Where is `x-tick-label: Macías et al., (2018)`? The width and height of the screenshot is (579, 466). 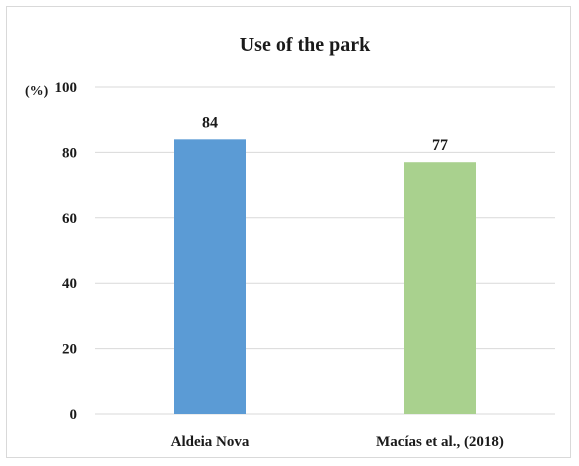 x-tick-label: Macías et al., (2018) is located at coordinates (440, 442).